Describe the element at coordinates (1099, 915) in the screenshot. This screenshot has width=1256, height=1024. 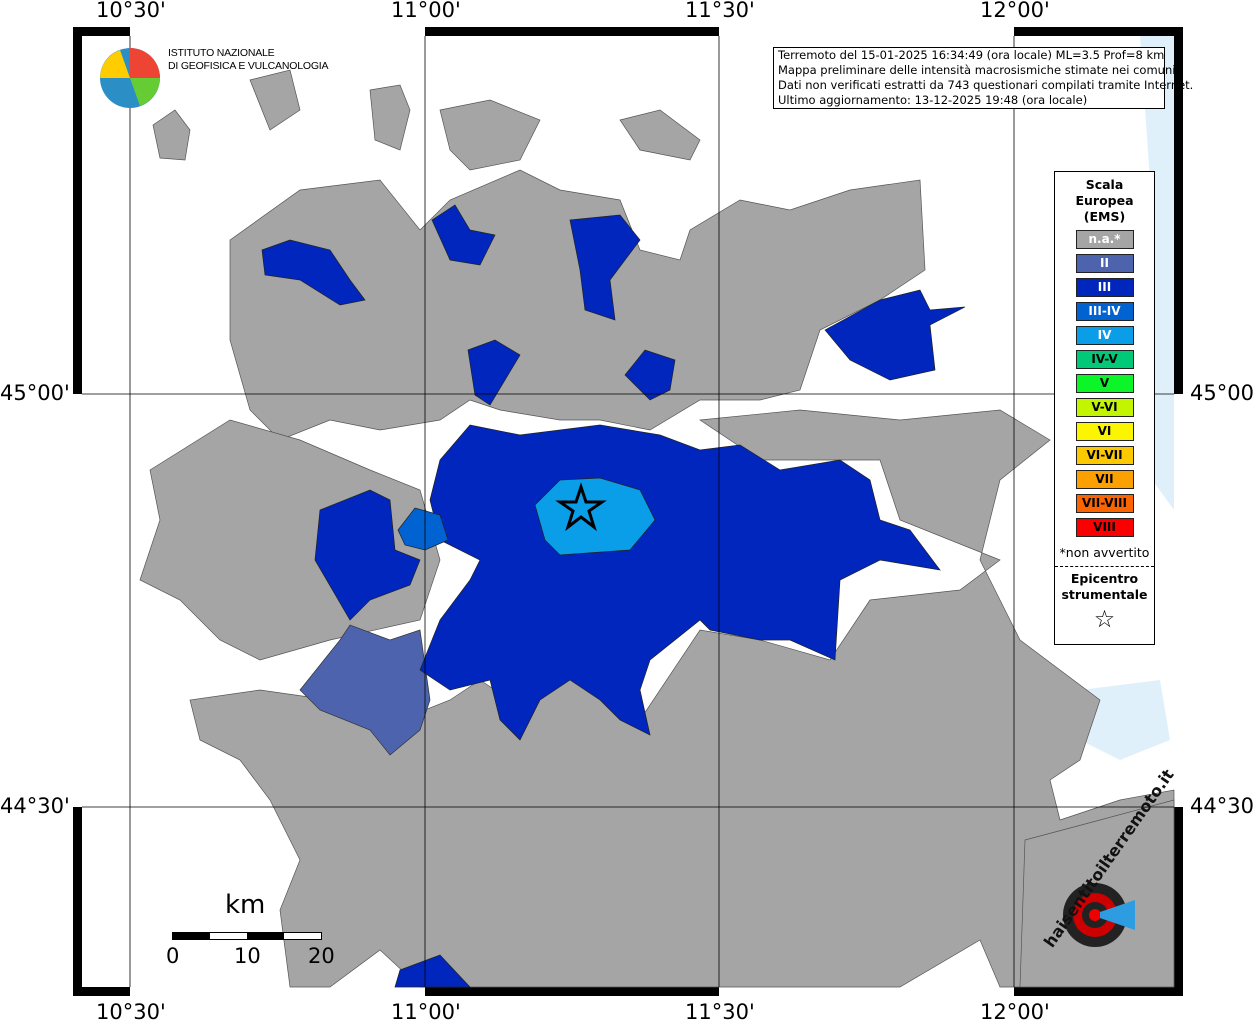
I see `haisentito-logo-icon` at that location.